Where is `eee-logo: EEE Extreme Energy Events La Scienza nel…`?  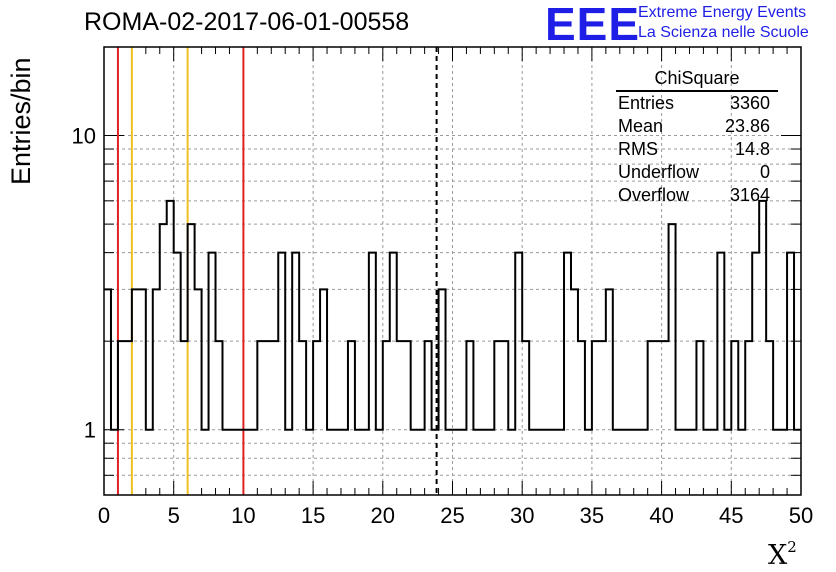
eee-logo: EEE Extreme Energy Events La Scienza nel… is located at coordinates (690, 25).